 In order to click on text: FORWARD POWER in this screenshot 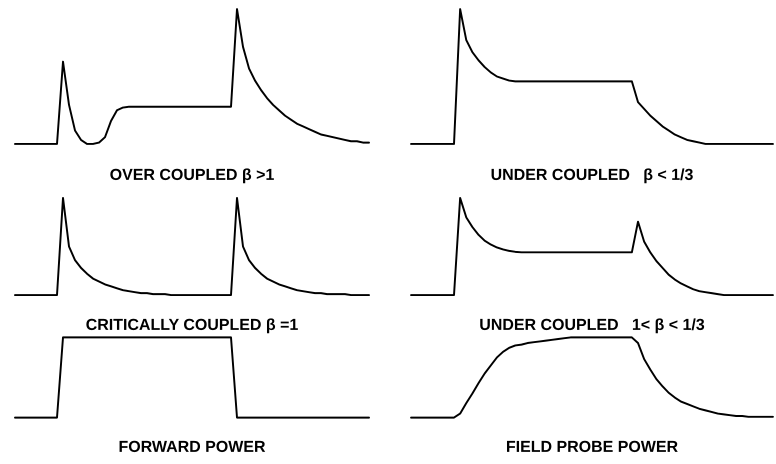, I will do `click(193, 446)`.